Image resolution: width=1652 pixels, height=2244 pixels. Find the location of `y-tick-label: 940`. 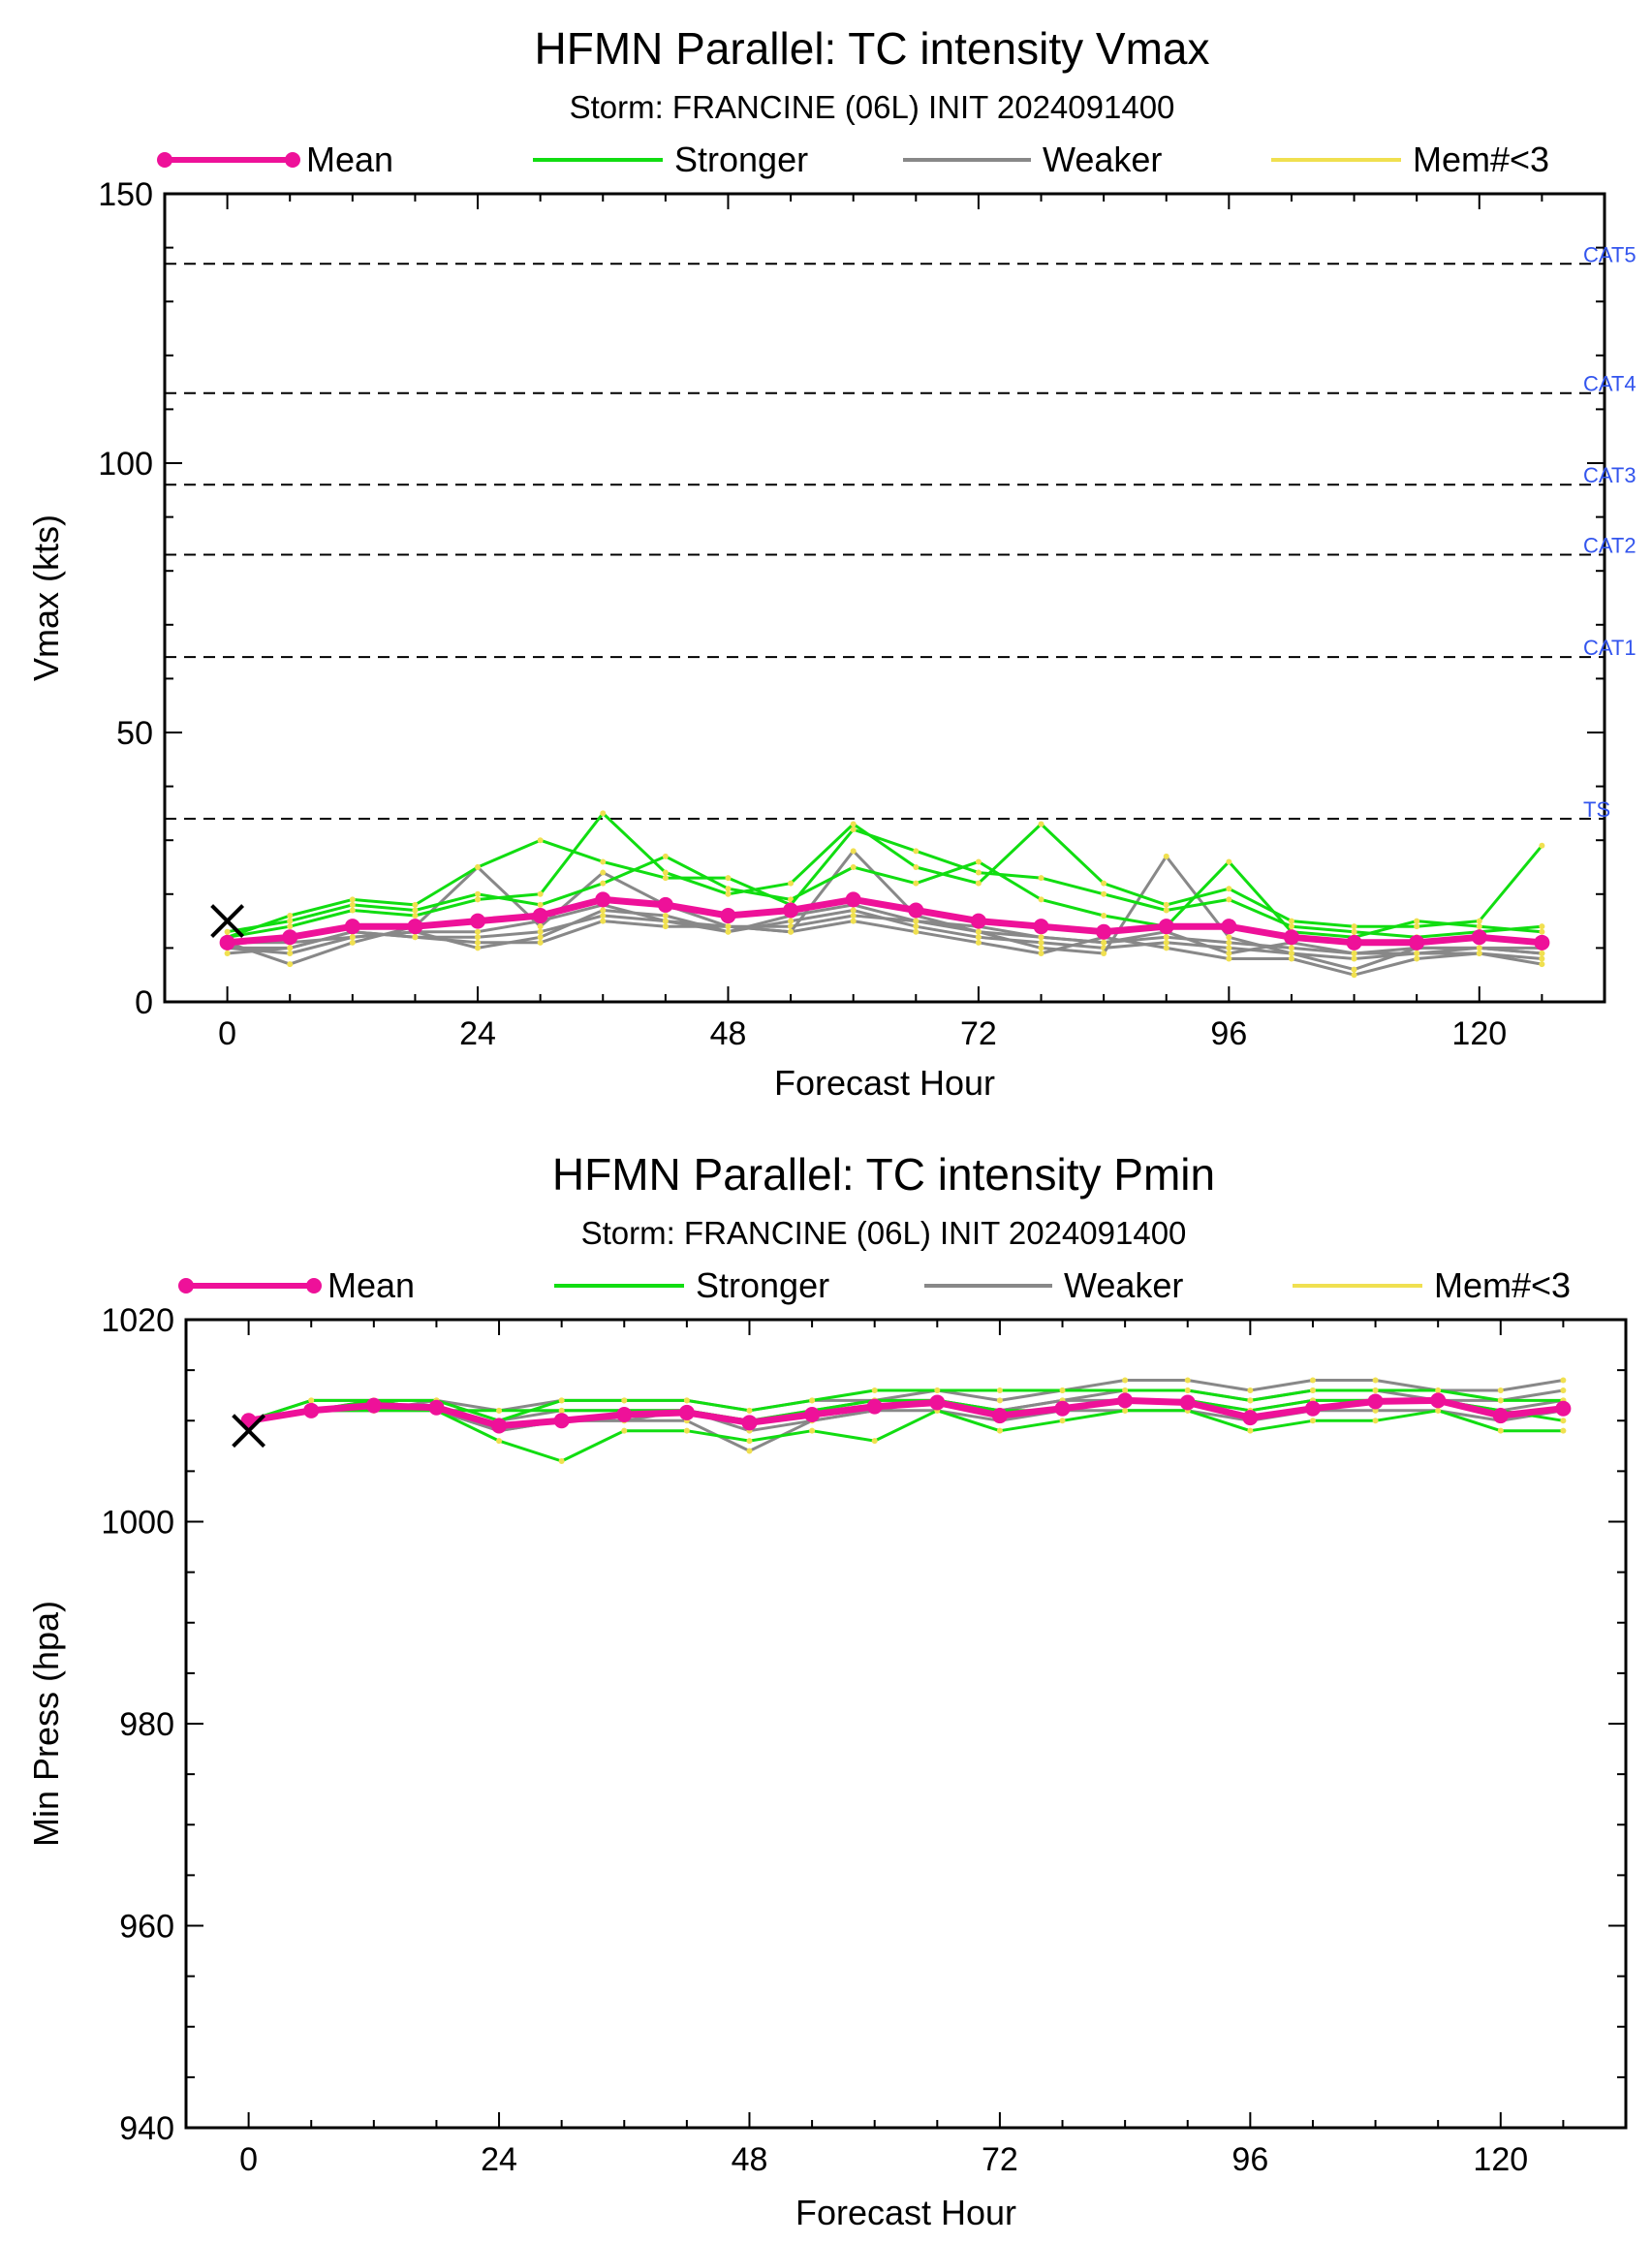

y-tick-label: 940 is located at coordinates (146, 2128).